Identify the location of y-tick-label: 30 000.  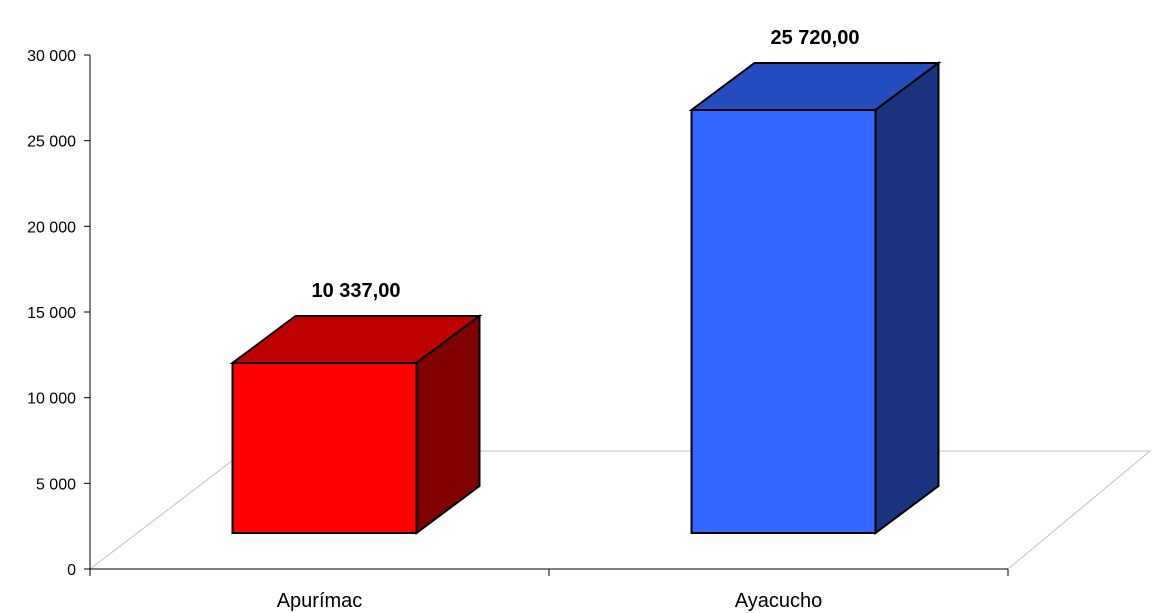
(51, 56).